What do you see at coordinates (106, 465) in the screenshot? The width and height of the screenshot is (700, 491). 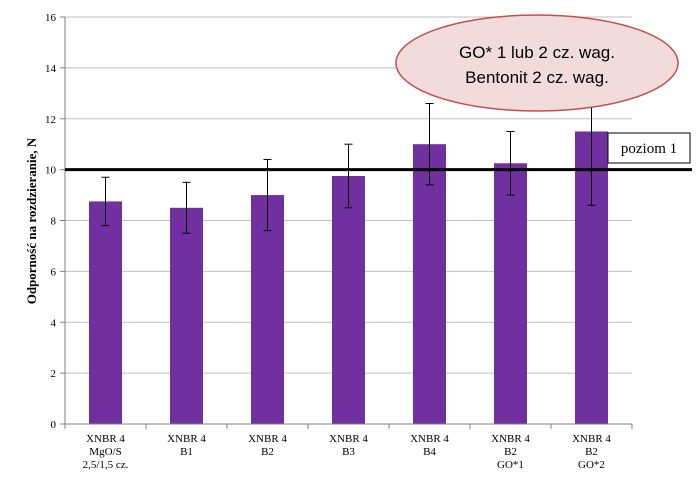 I see `x-tick-label: 2,5/1,5 cz.` at bounding box center [106, 465].